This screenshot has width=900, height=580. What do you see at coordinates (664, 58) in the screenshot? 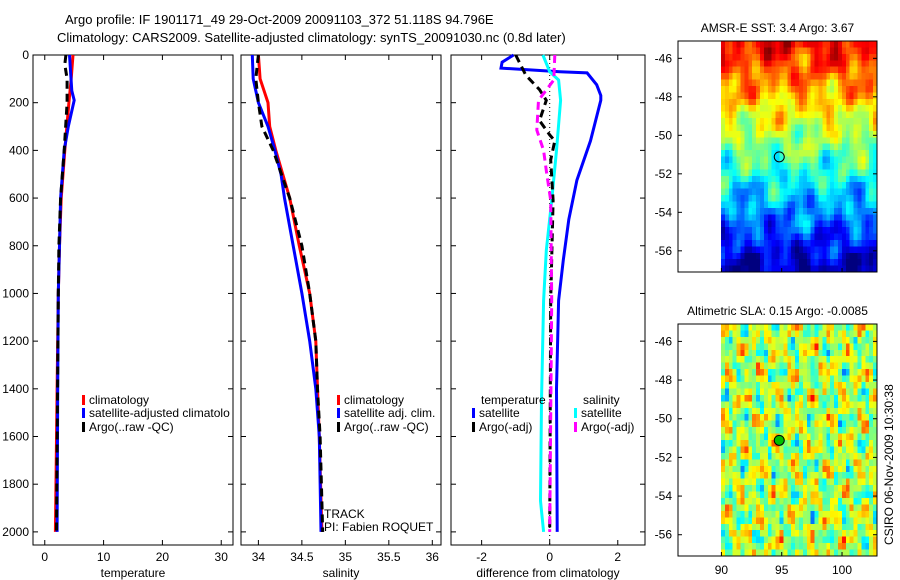
I see `sst-map-ytick-label: -46` at bounding box center [664, 58].